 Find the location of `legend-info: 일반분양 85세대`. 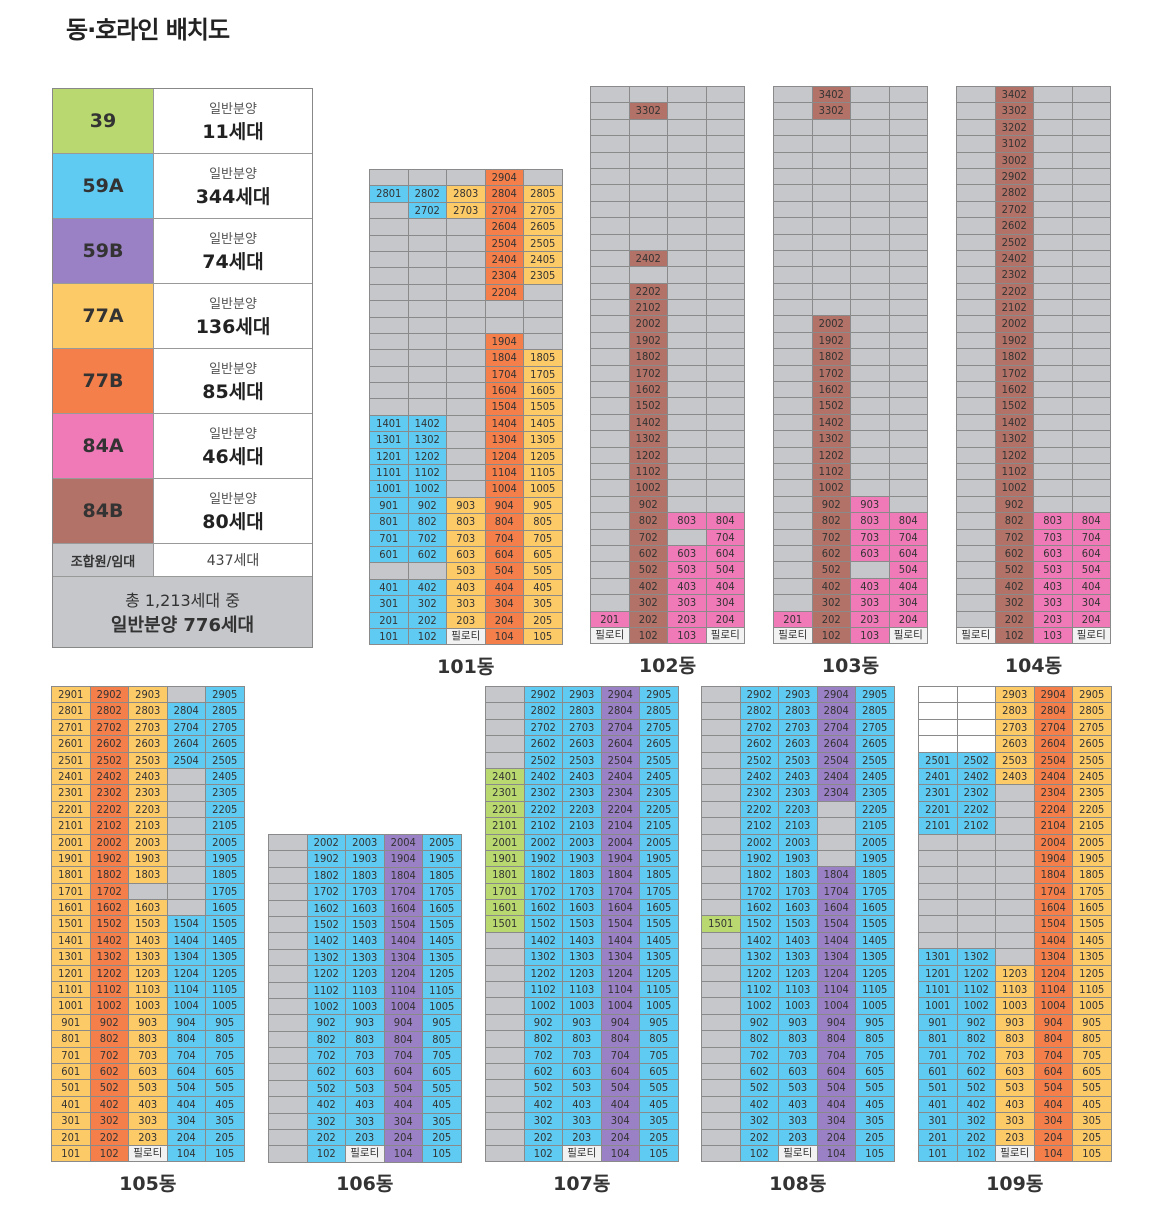

legend-info: 일반분양 85세대 is located at coordinates (233, 381).